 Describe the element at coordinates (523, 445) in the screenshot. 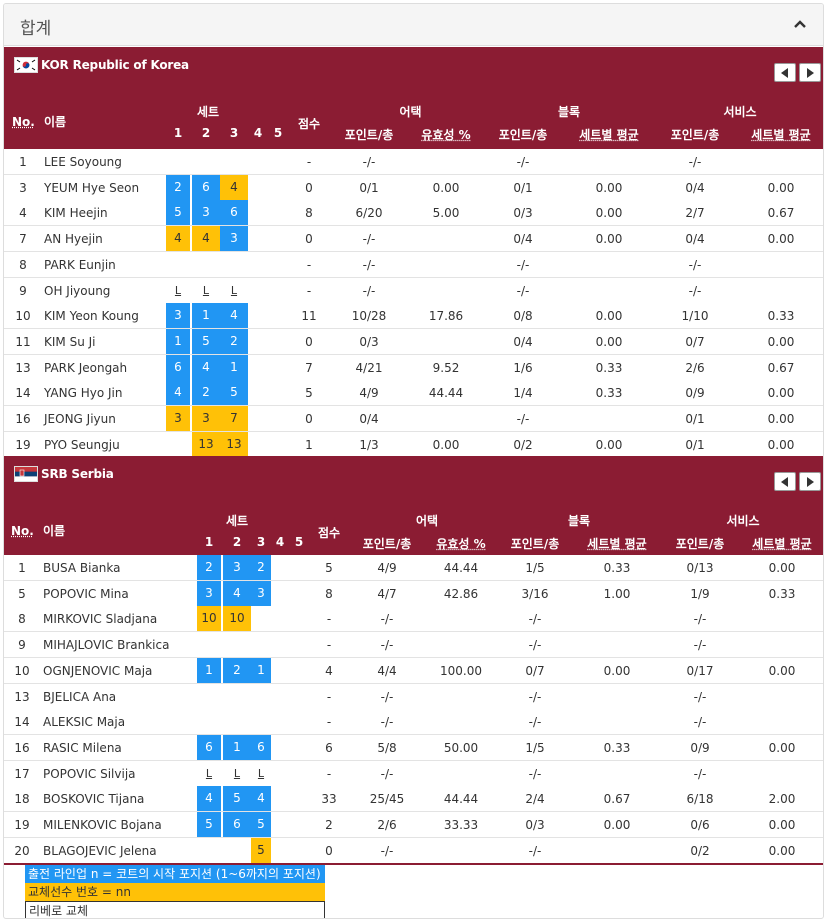

I see `block-points: 0/2` at that location.